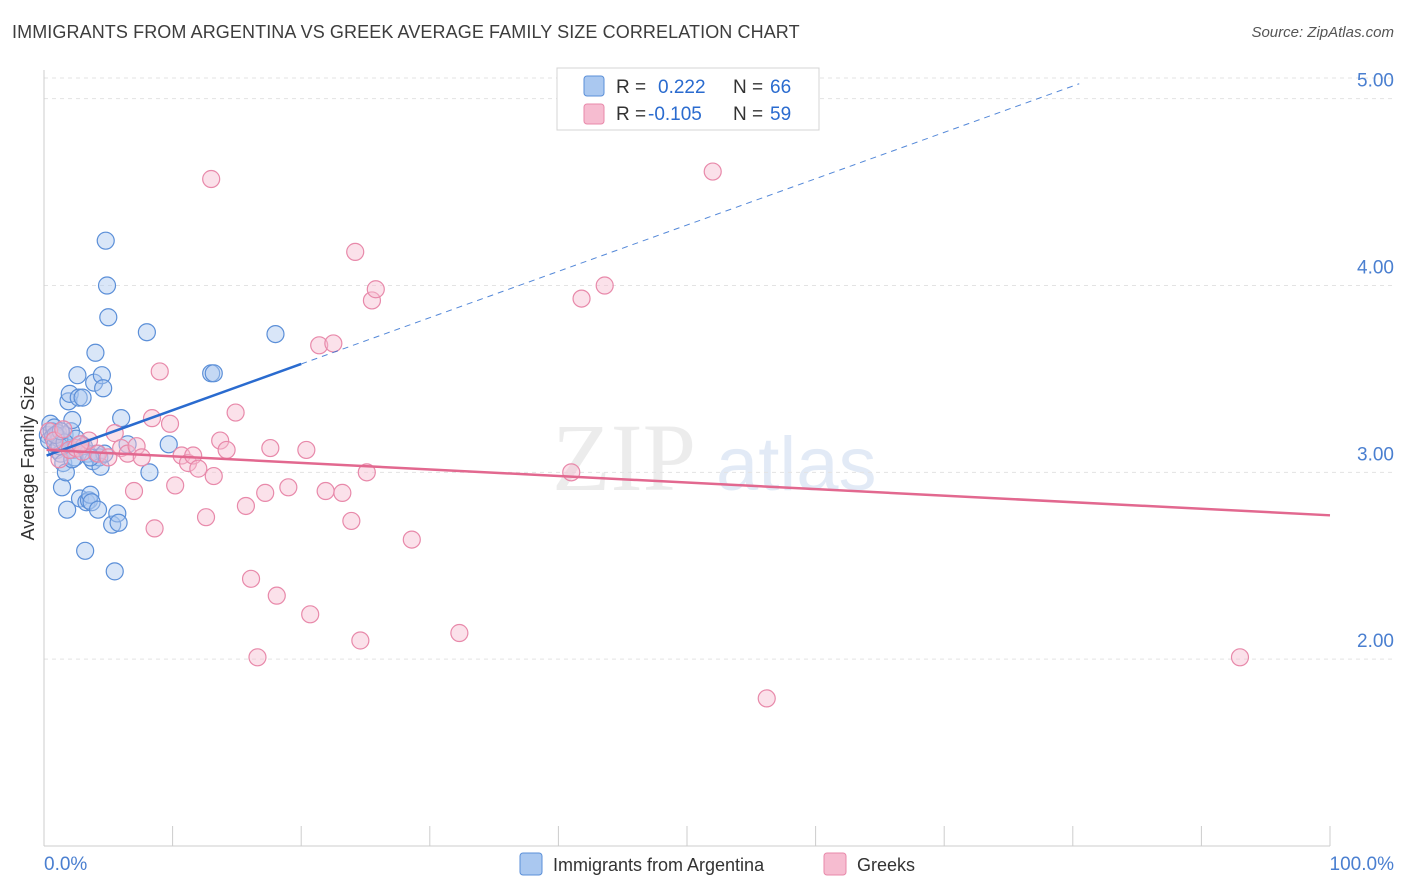 The height and width of the screenshot is (892, 1406). Describe the element at coordinates (1375, 268) in the screenshot. I see `y-tick-label: 4.00` at that location.